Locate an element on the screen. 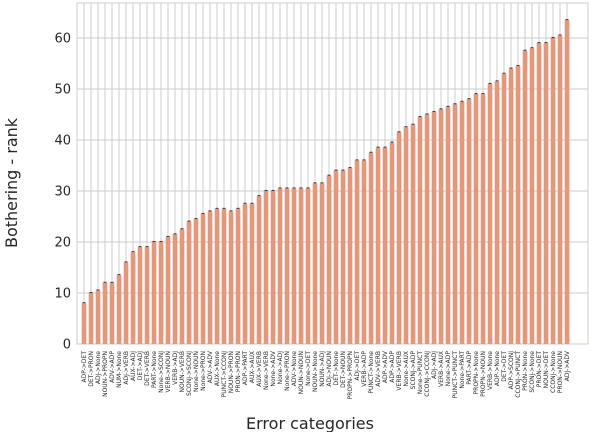 This screenshot has width=592, height=432. x-tick-label: None->ADV is located at coordinates (273, 368).